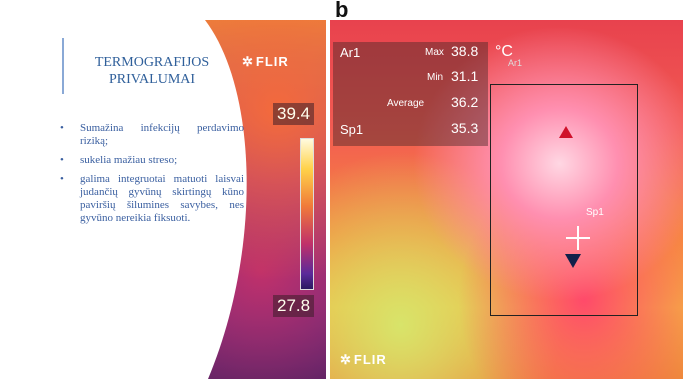  What do you see at coordinates (151, 160) in the screenshot?
I see `bullet-item: sukelia mažiau streso;` at bounding box center [151, 160].